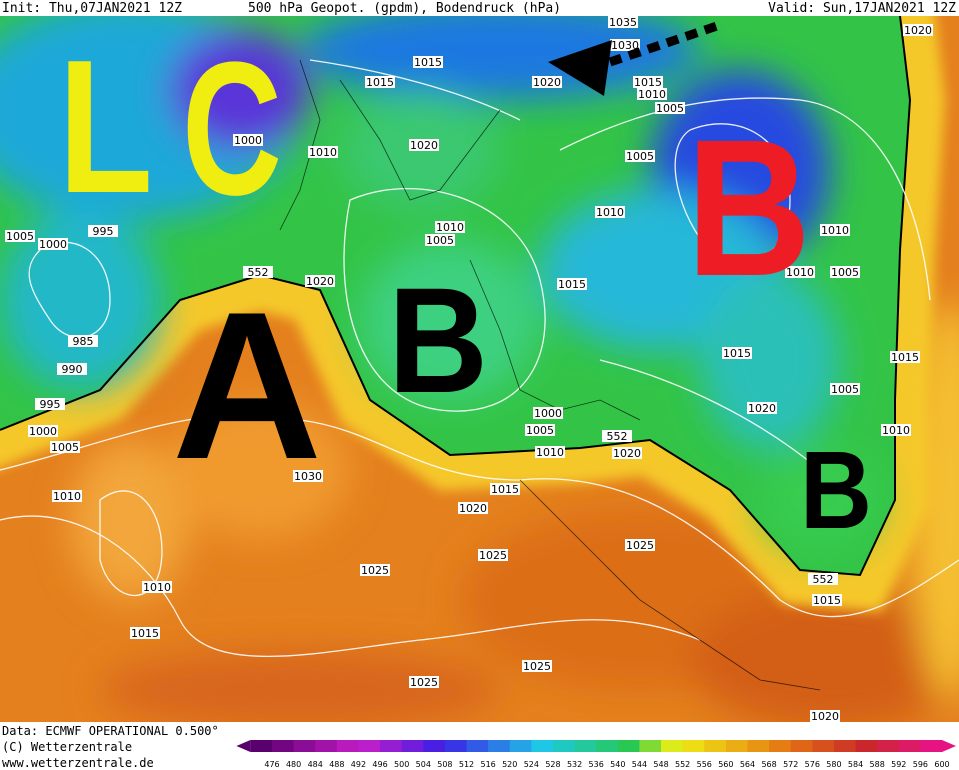 This screenshot has height=770, width=959. I want to click on colorbar-label: 592, so click(898, 764).